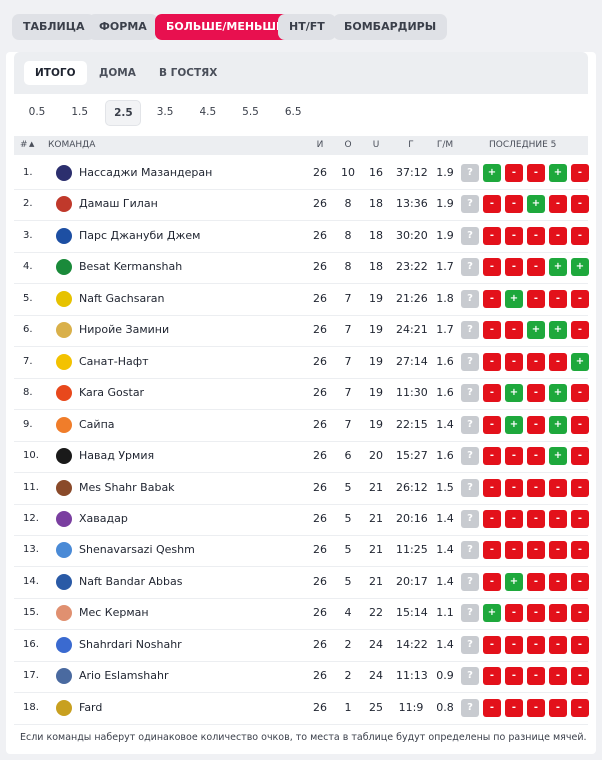 This screenshot has width=602, height=760. What do you see at coordinates (55, 73) in the screenshot?
I see `subtab: ИТОГО` at bounding box center [55, 73].